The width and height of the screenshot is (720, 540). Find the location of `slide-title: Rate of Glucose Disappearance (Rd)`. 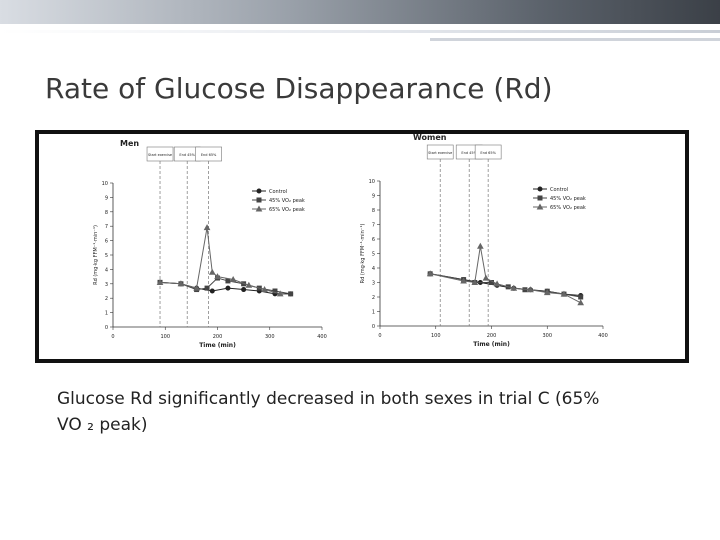

slide-title: Rate of Glucose Disappearance (Rd) is located at coordinates (299, 88).